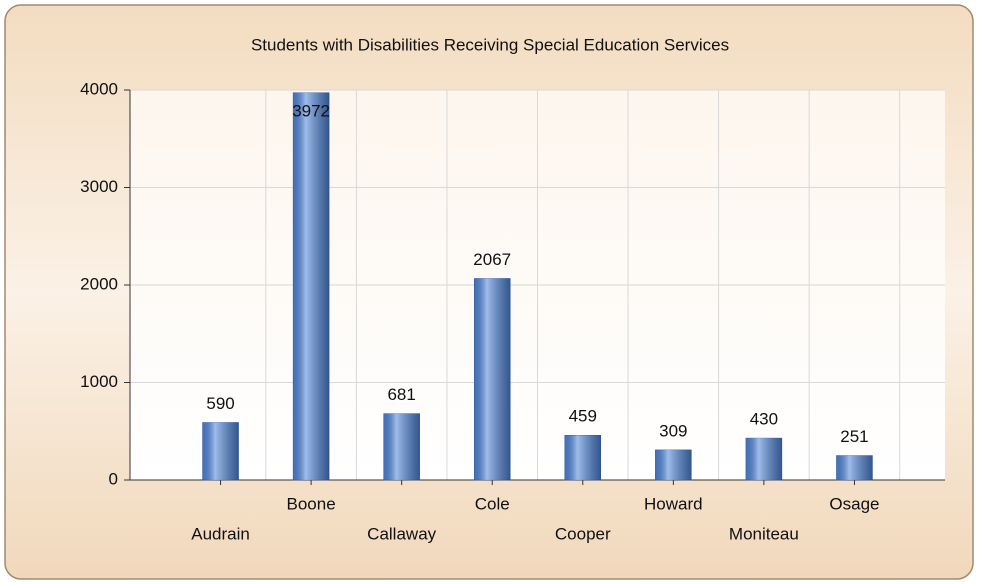 This screenshot has height=586, width=981. Describe the element at coordinates (311, 110) in the screenshot. I see `data-label: 3972` at that location.